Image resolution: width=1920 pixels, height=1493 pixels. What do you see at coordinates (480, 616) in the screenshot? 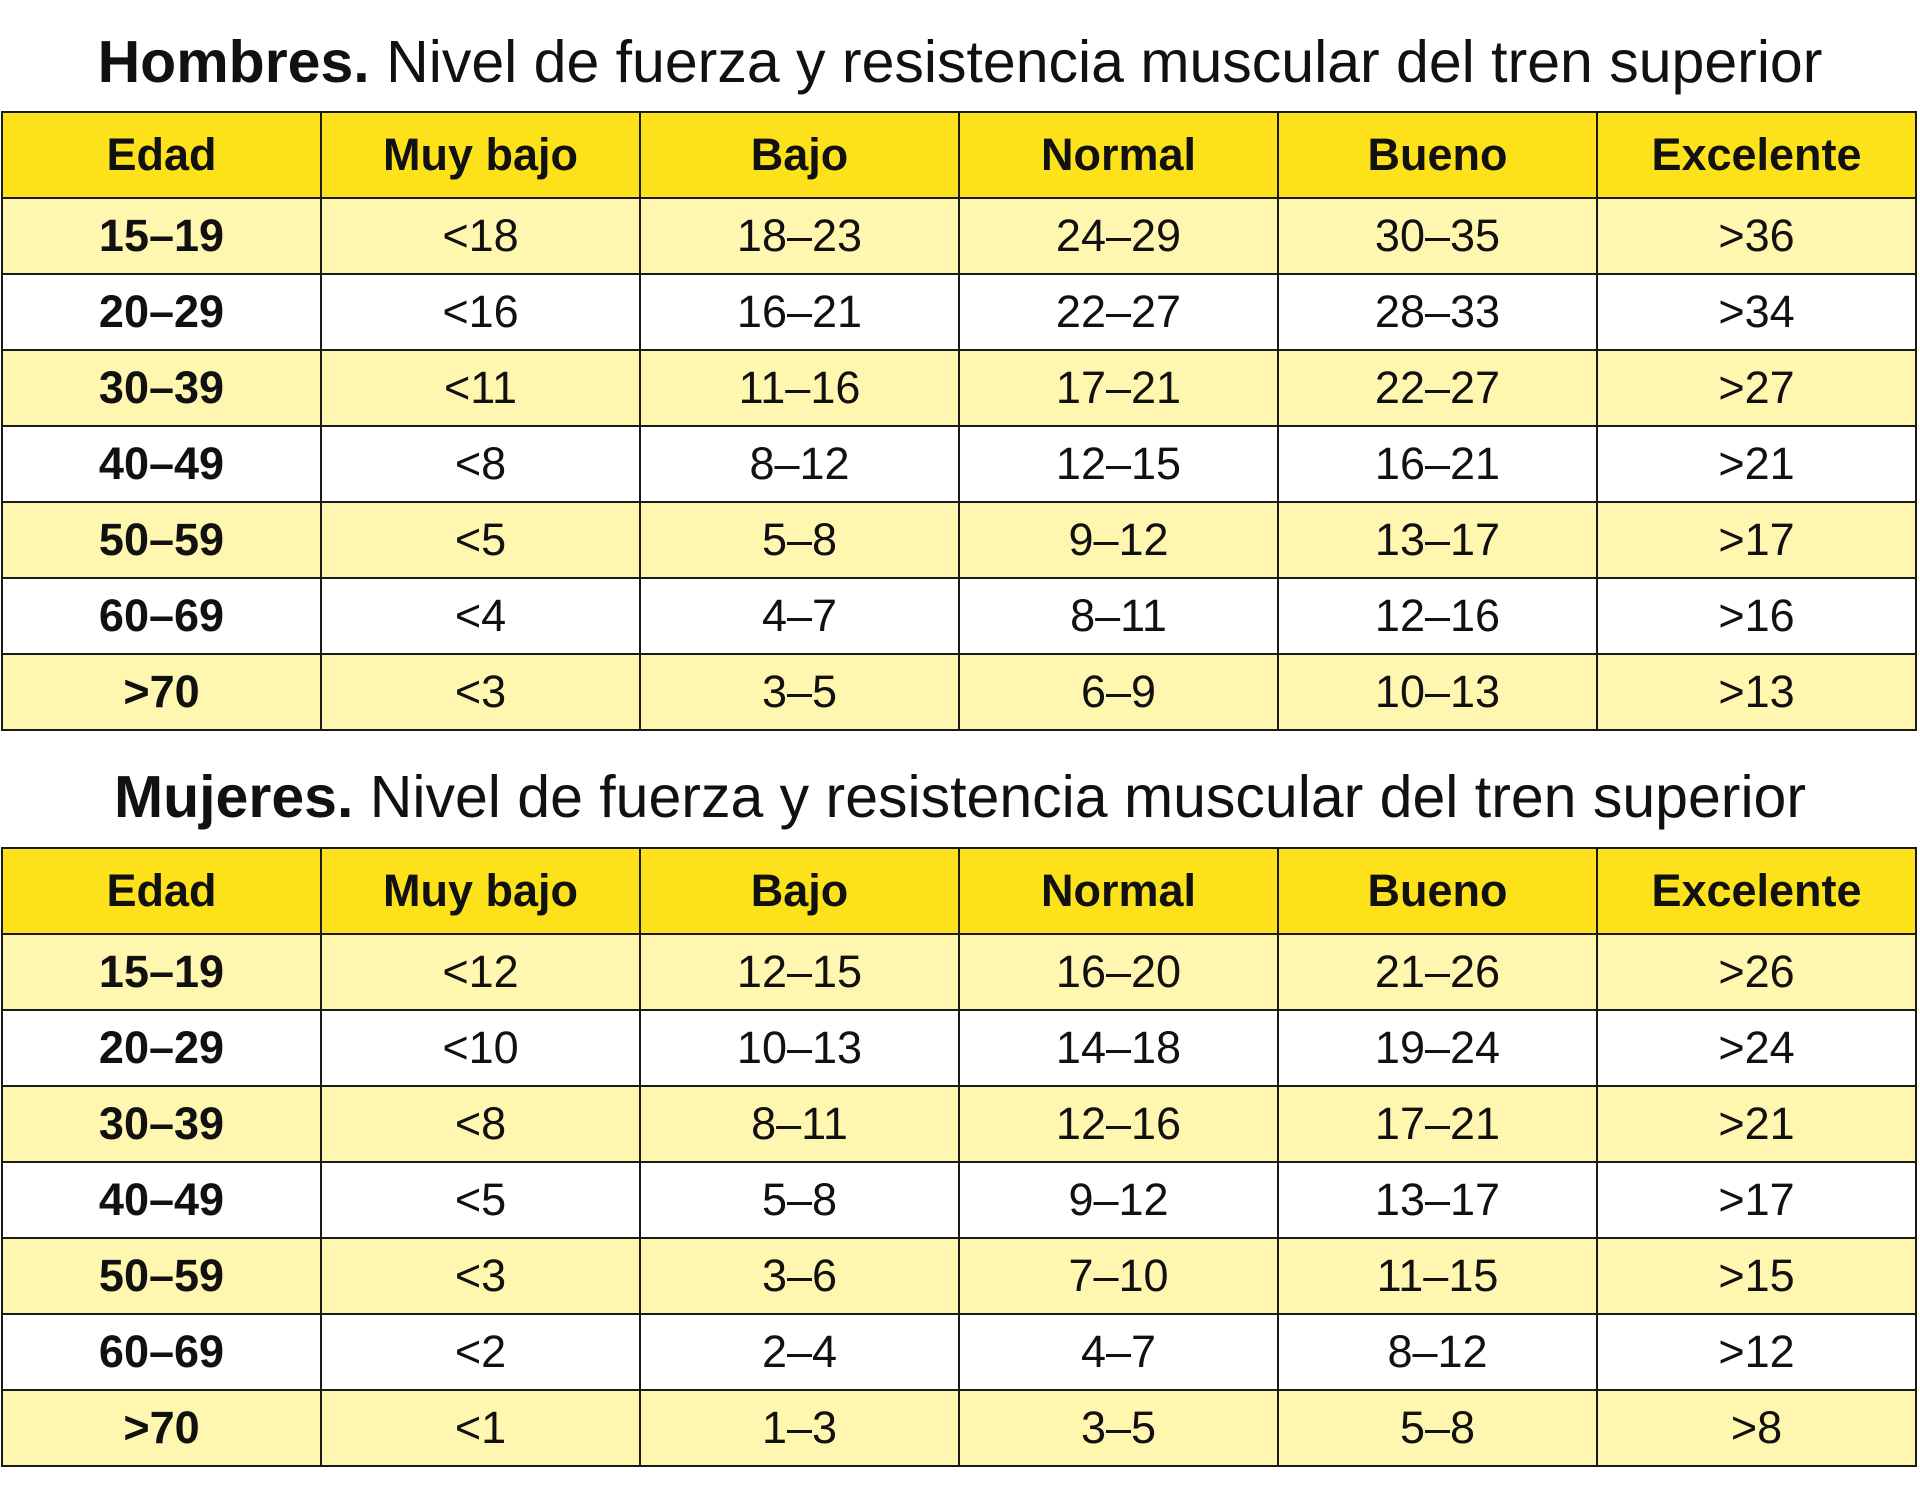
I see `cell-muy-bajo: <4` at bounding box center [480, 616].